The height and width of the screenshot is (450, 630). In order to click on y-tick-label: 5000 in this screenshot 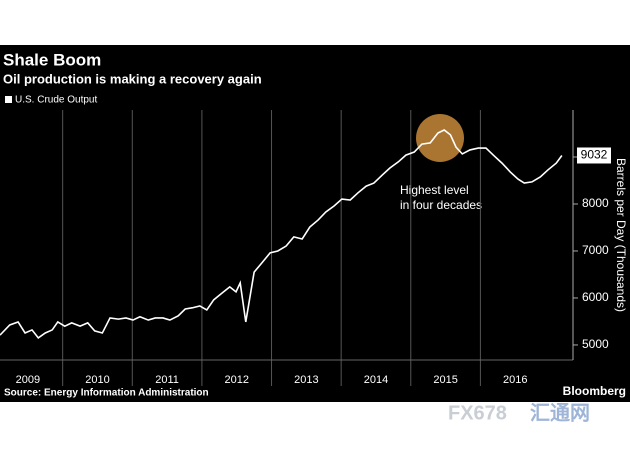, I will do `click(595, 344)`.